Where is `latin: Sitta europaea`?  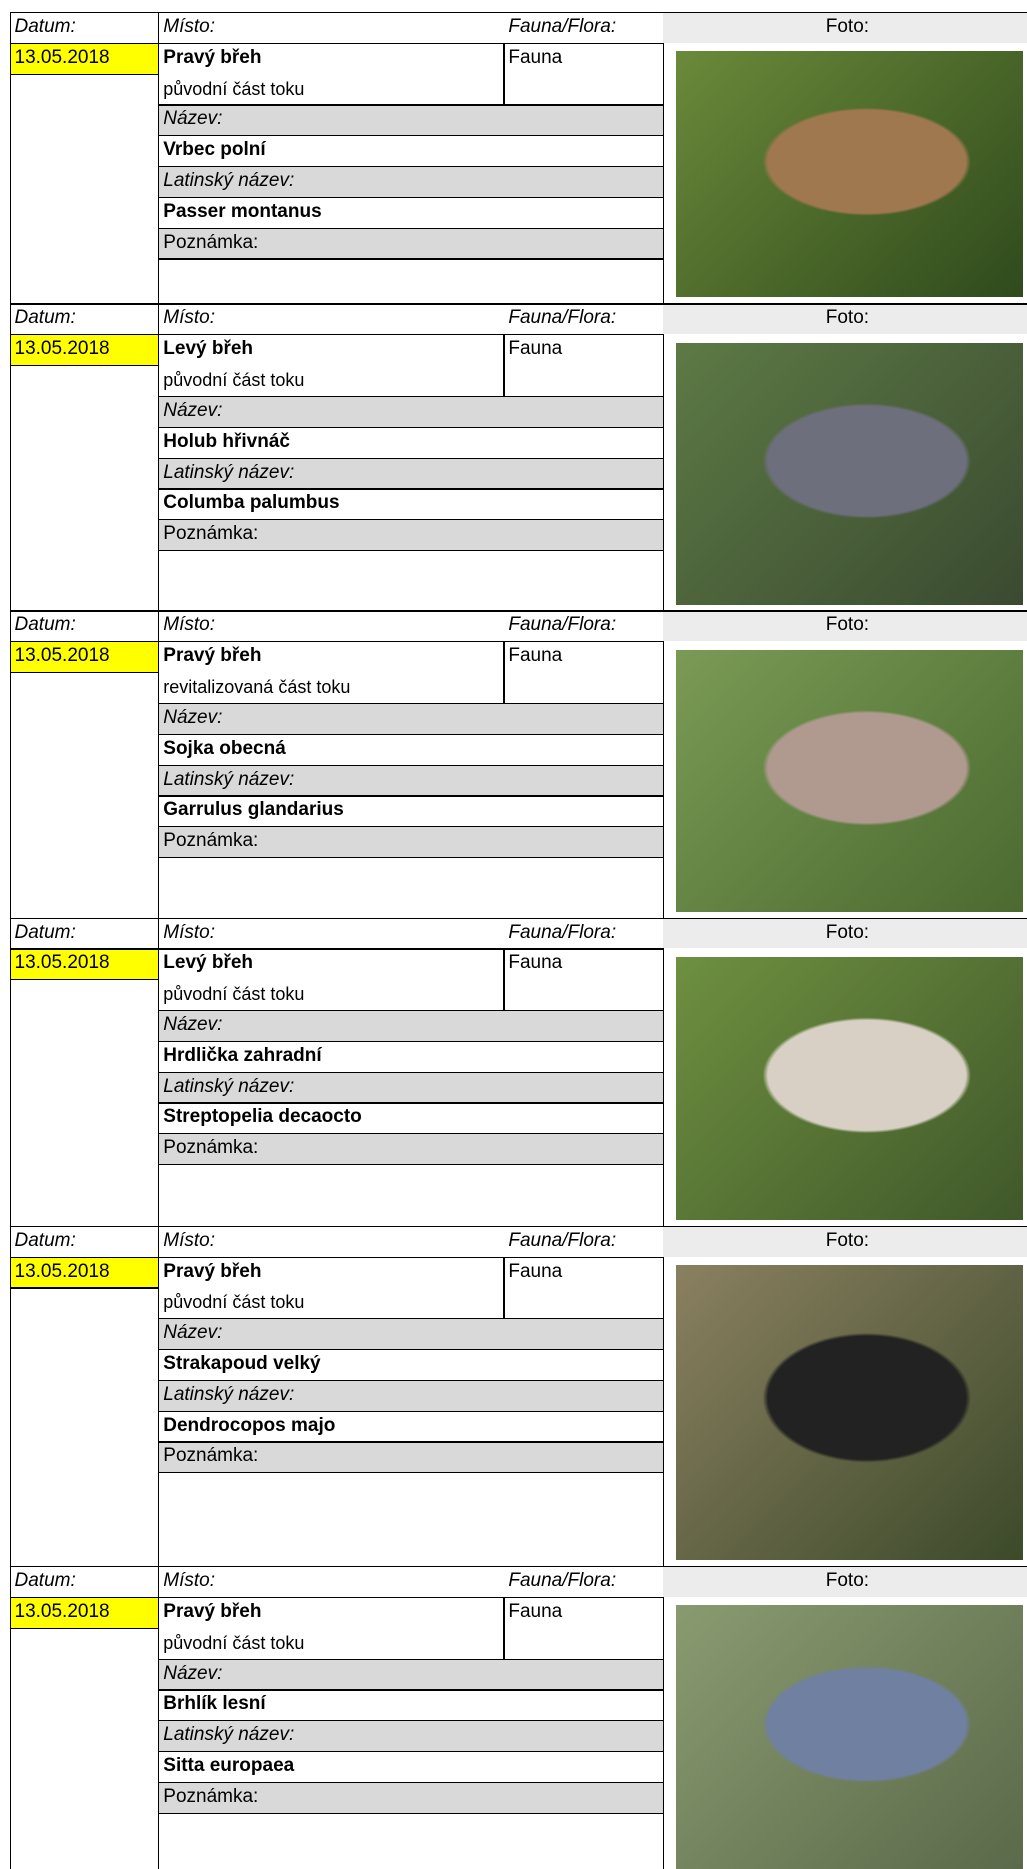
latin: Sitta europaea is located at coordinates (229, 1766).